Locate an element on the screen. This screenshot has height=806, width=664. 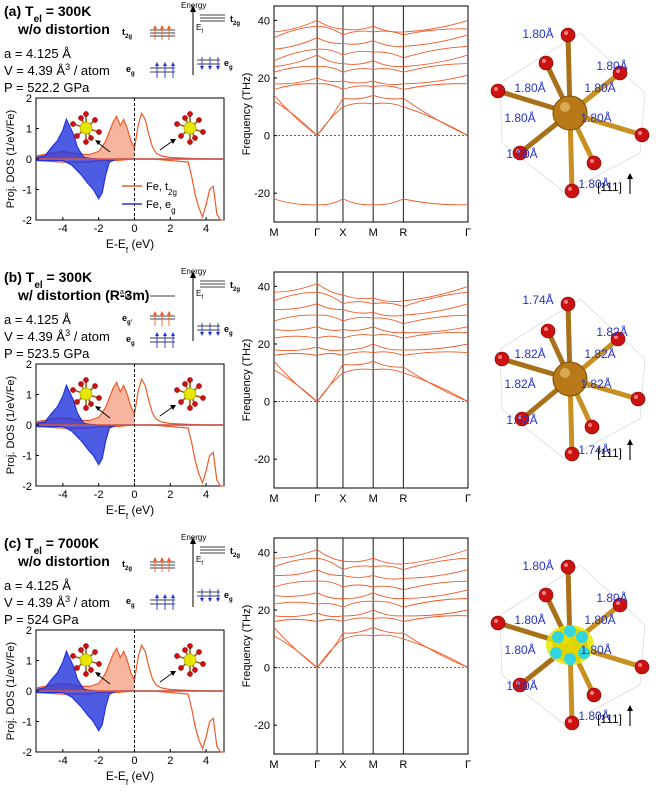
dos-ytick: 1 is located at coordinates (29, 396).